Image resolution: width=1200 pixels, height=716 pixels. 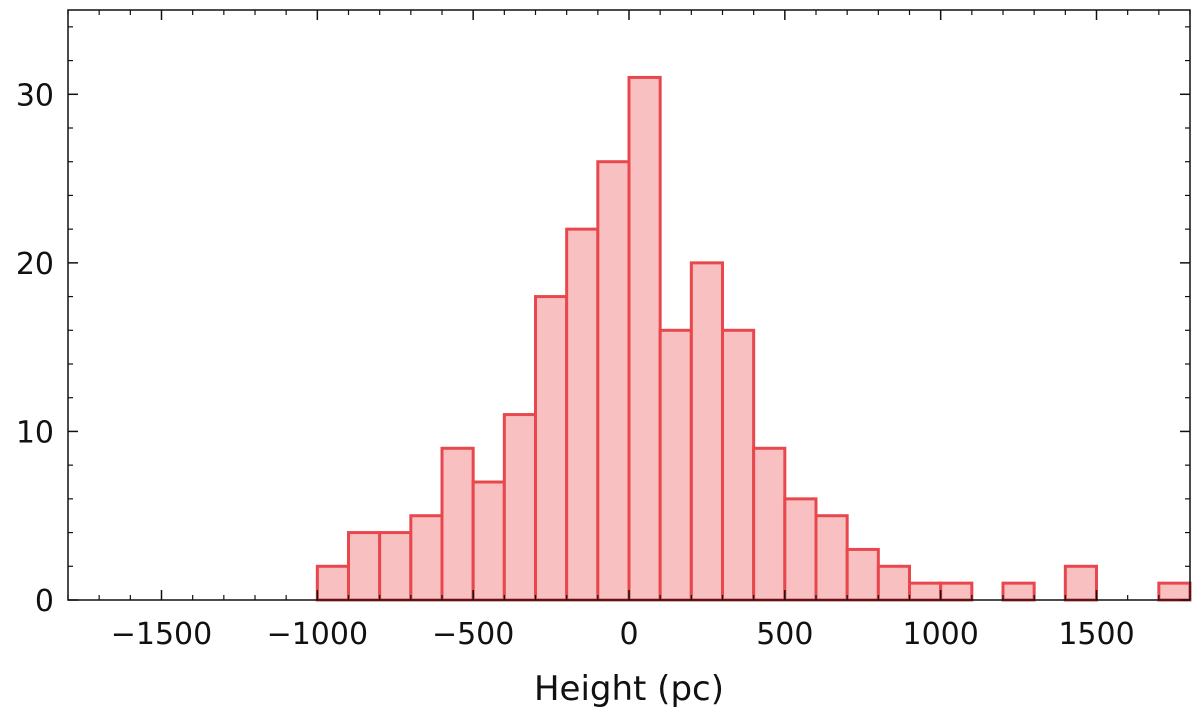 What do you see at coordinates (35, 432) in the screenshot?
I see `y-tick-label: 10` at bounding box center [35, 432].